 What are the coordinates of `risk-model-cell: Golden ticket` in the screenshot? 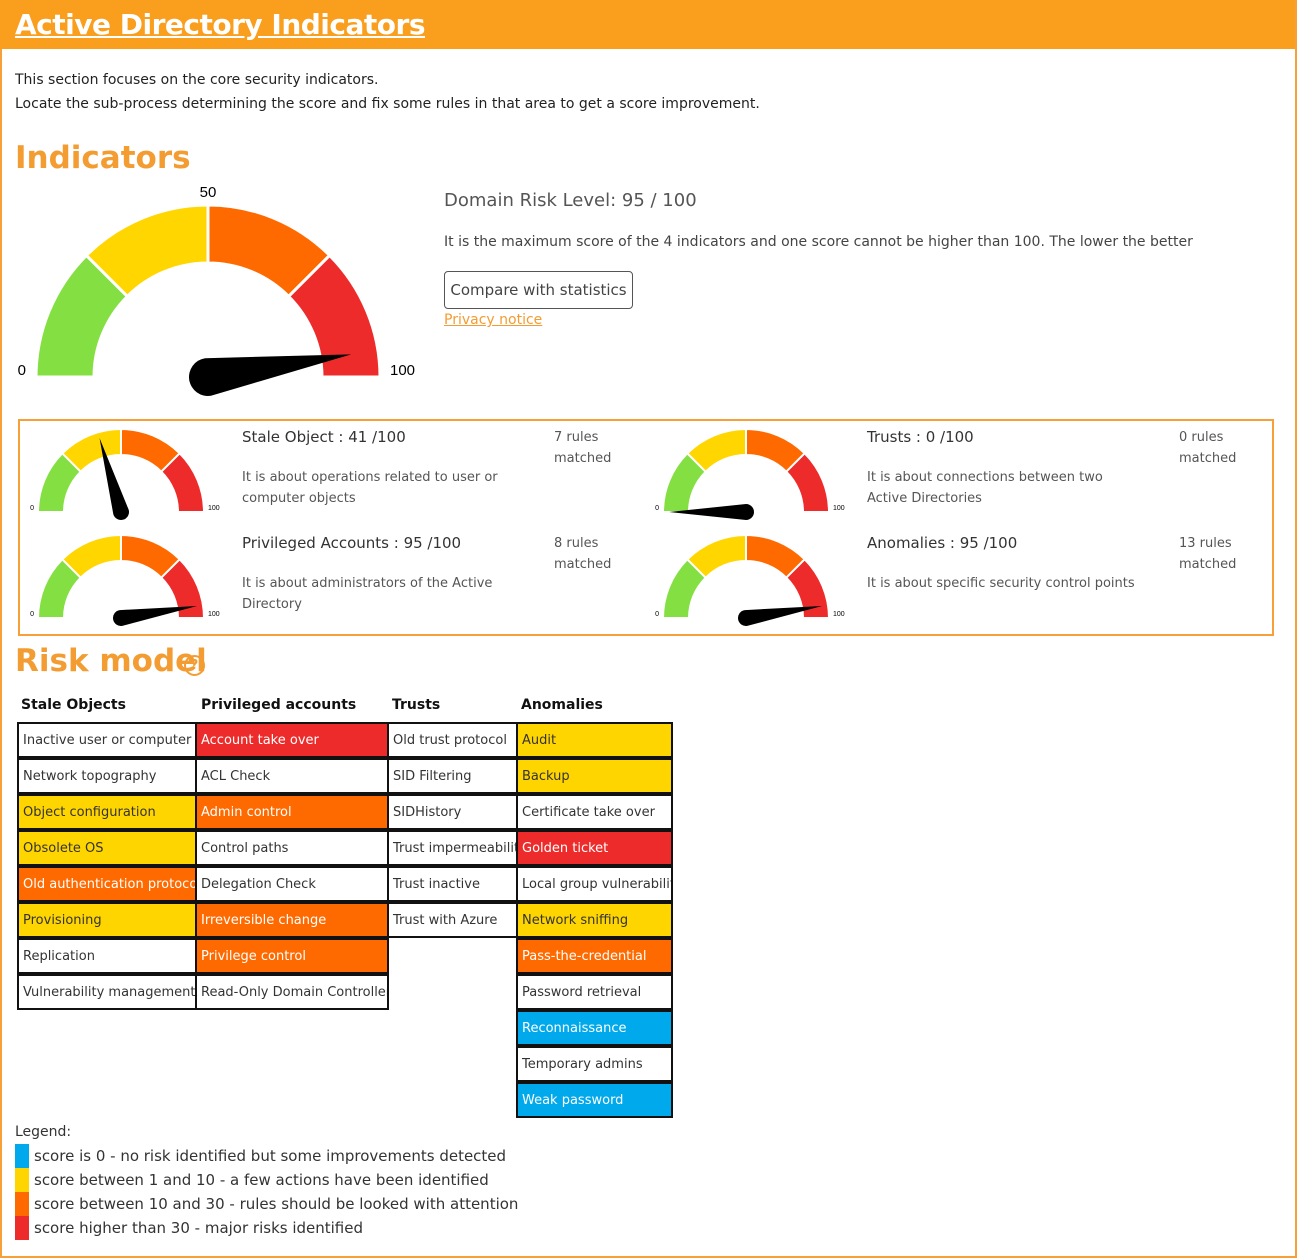 It's located at (594, 848).